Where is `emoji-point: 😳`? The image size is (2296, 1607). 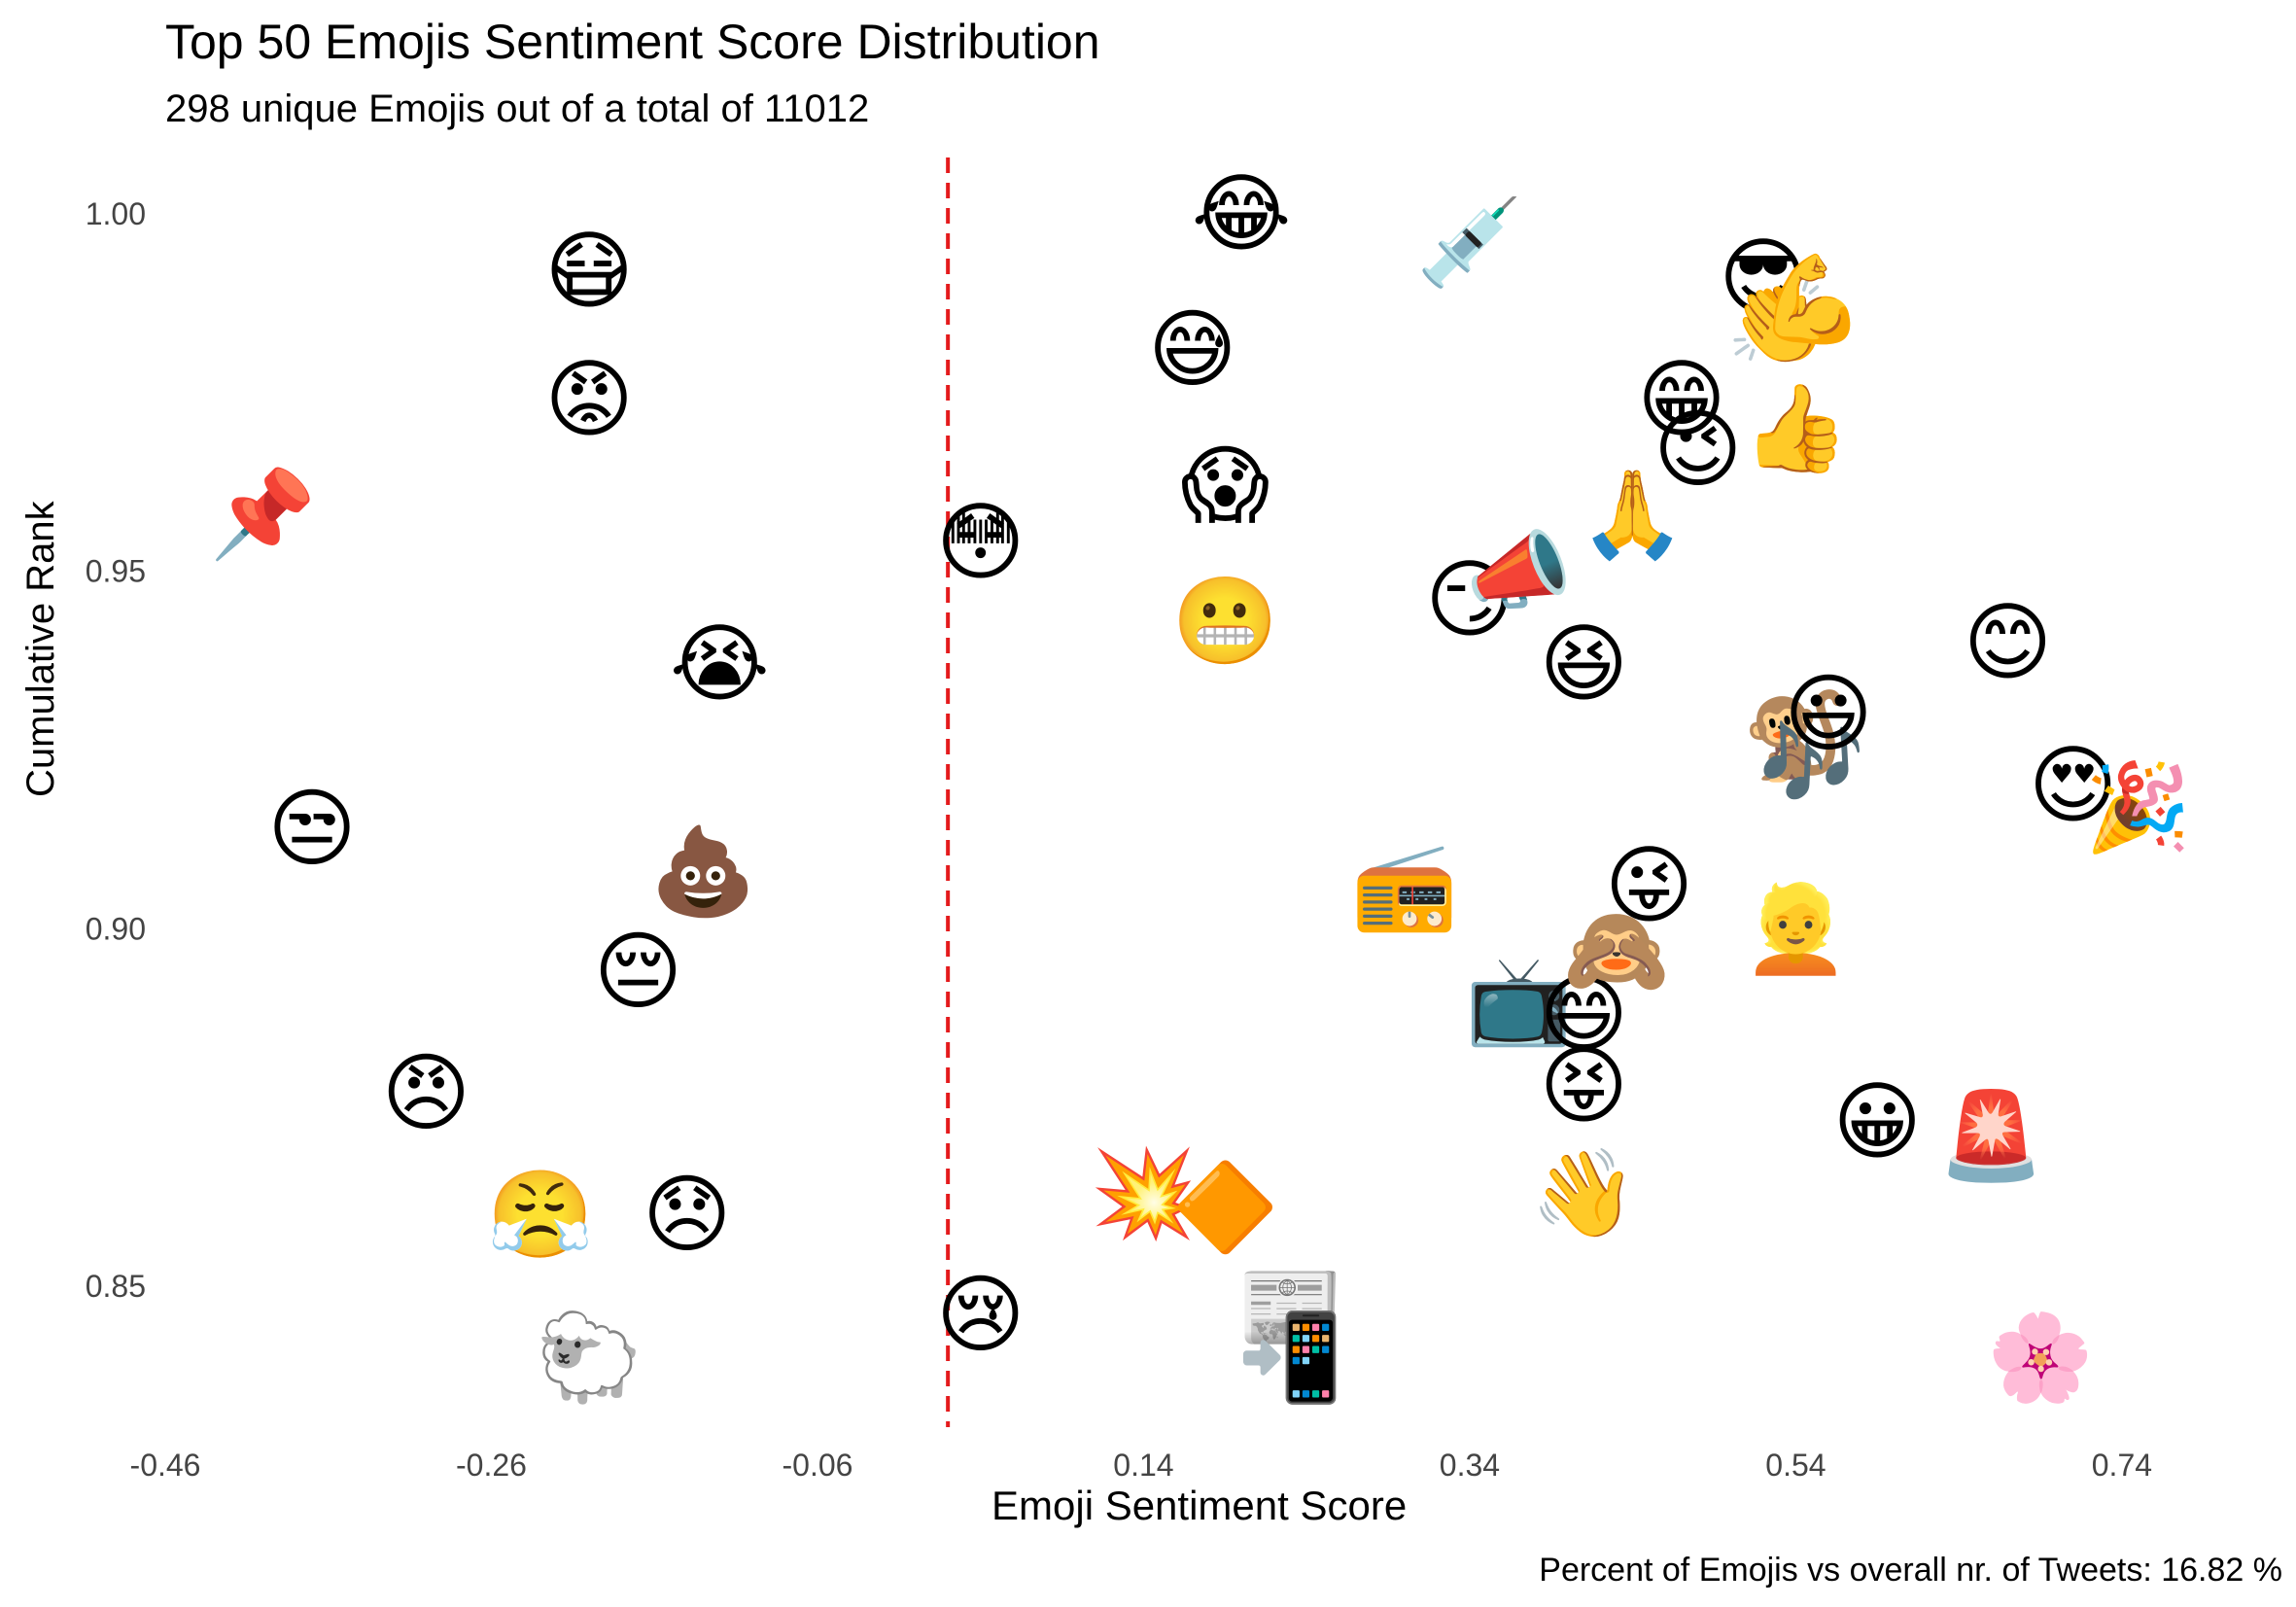 emoji-point: 😳 is located at coordinates (981, 542).